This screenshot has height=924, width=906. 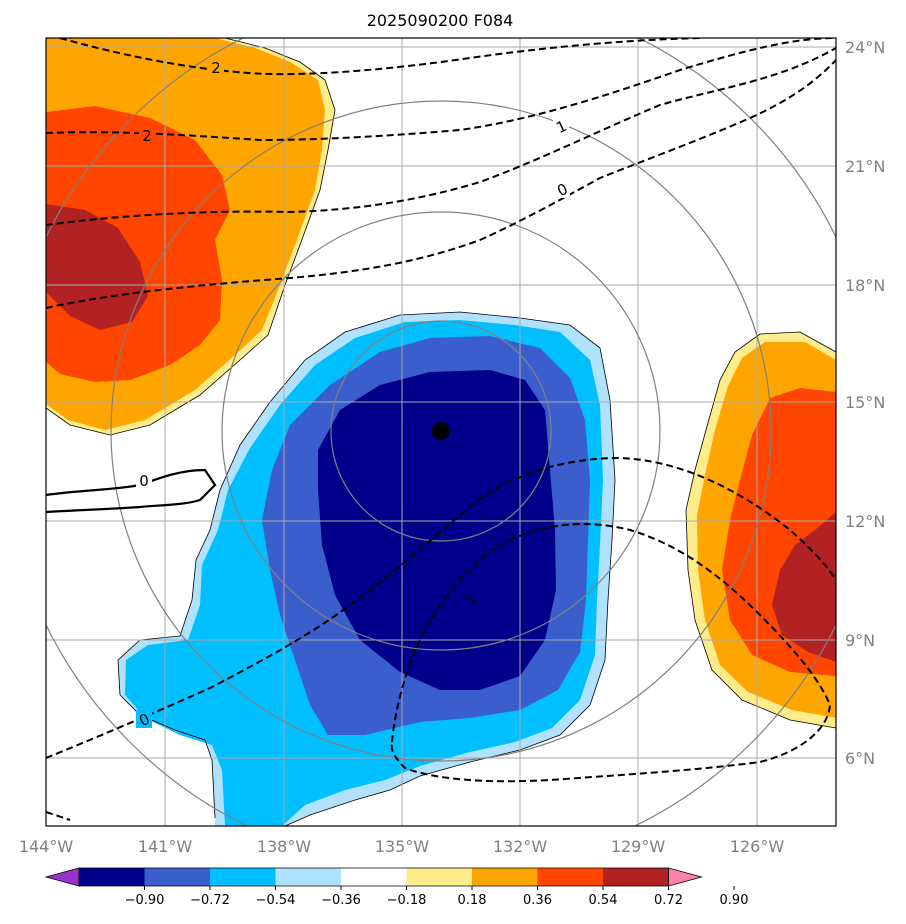 I want to click on colorbar-tick-label: −0.18, so click(x=407, y=900).